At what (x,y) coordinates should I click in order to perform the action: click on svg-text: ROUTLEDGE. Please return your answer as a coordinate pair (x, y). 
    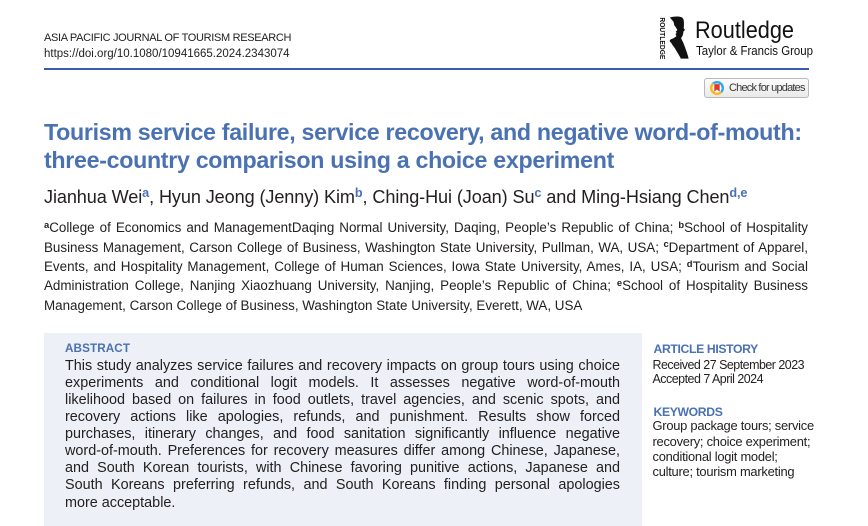
    Looking at the image, I should click on (662, 38).